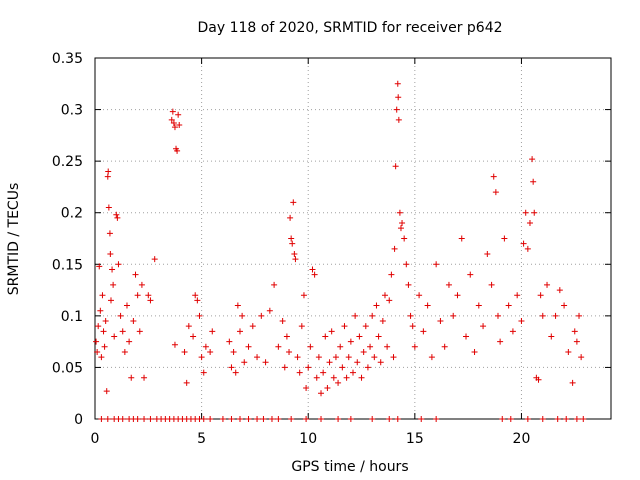 Image resolution: width=640 pixels, height=480 pixels. What do you see at coordinates (522, 439) in the screenshot?
I see `x-tick-label: 20` at bounding box center [522, 439].